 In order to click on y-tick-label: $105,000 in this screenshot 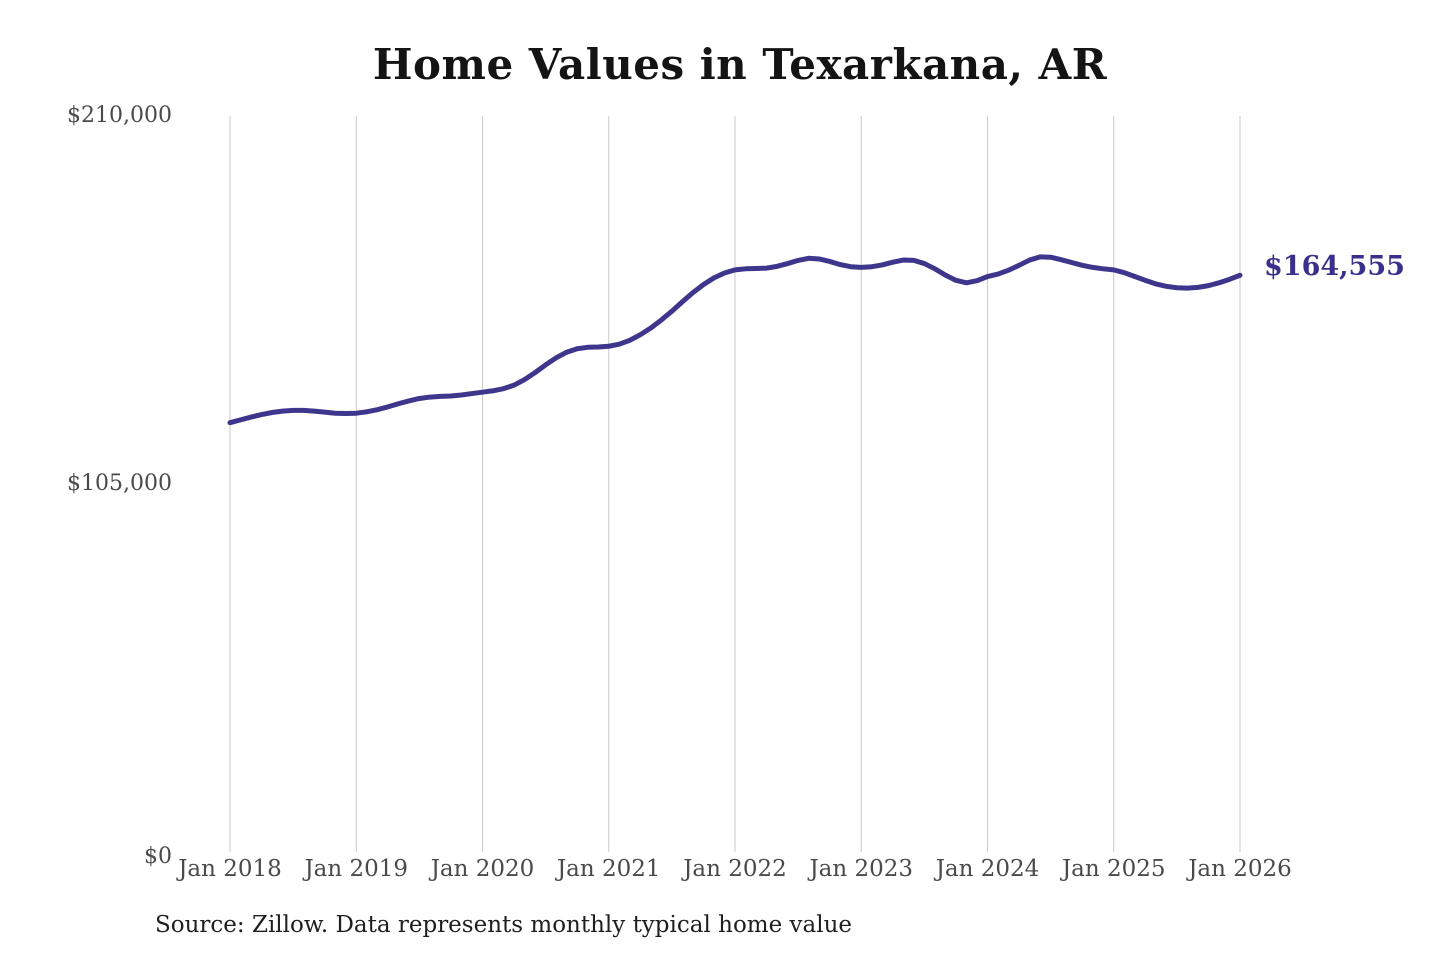, I will do `click(119, 483)`.